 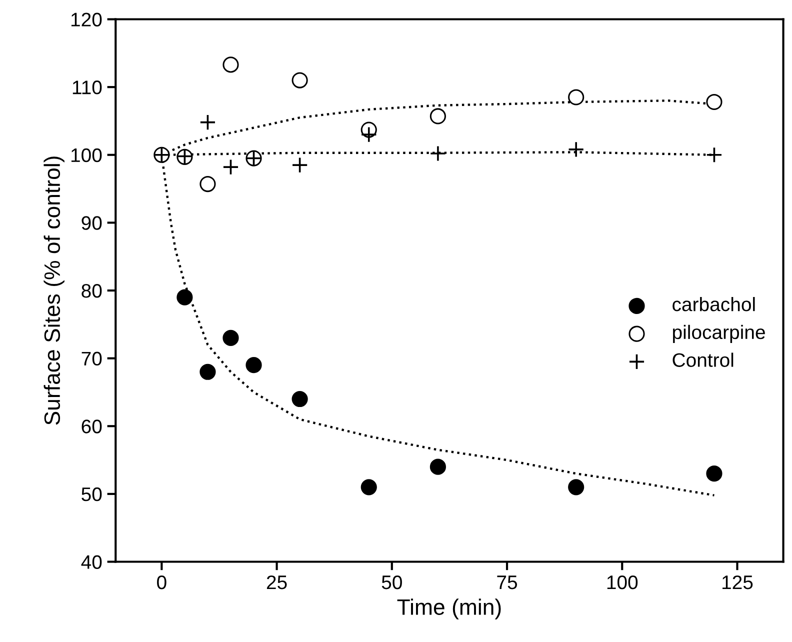 What do you see at coordinates (713, 304) in the screenshot?
I see `legend-label: carbachol` at bounding box center [713, 304].